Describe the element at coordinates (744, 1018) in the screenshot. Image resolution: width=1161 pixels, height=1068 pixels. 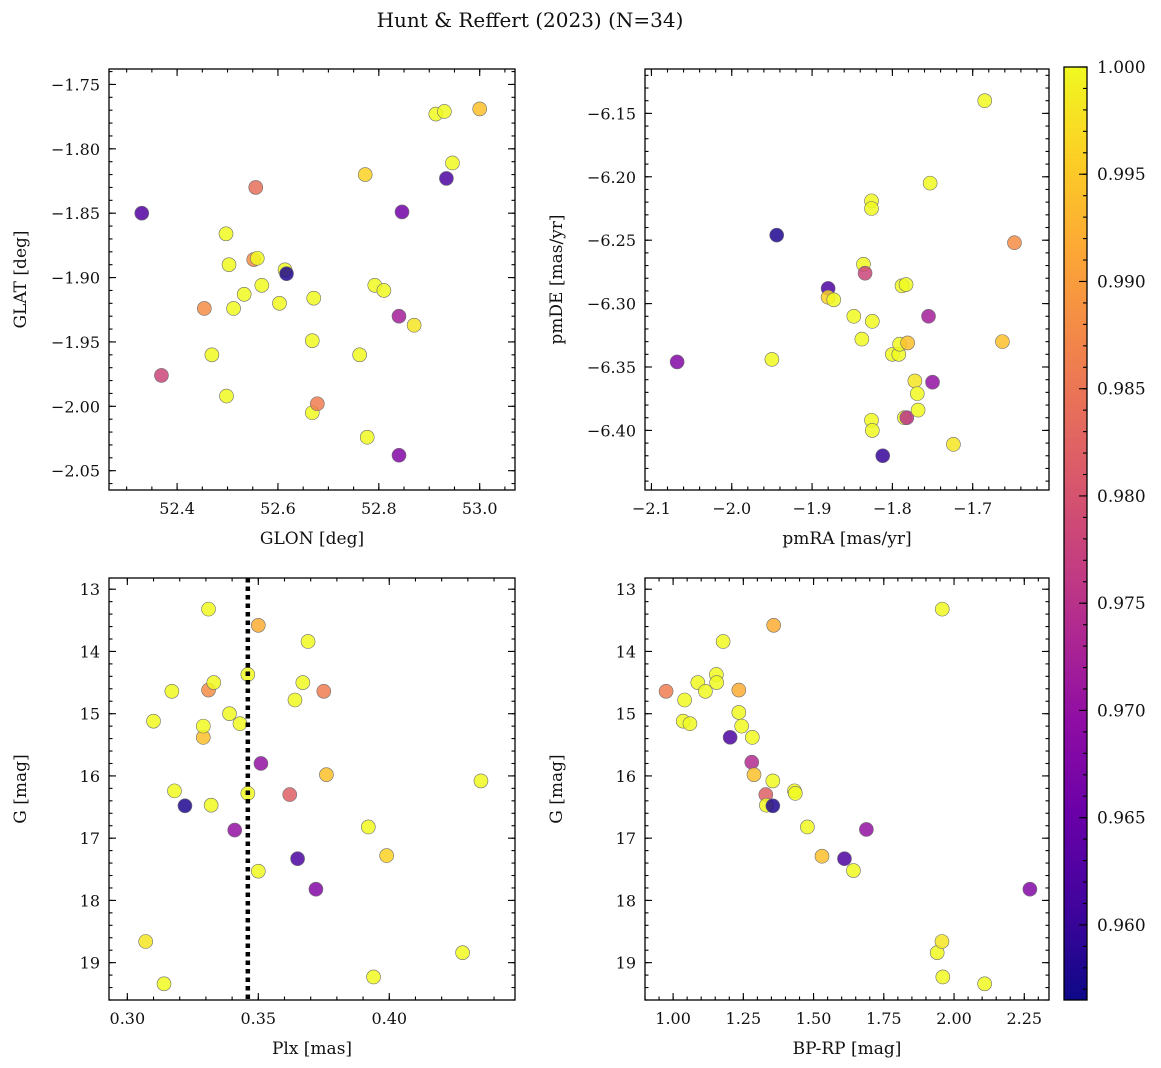
I see `x-tick-label: 1.25` at that location.